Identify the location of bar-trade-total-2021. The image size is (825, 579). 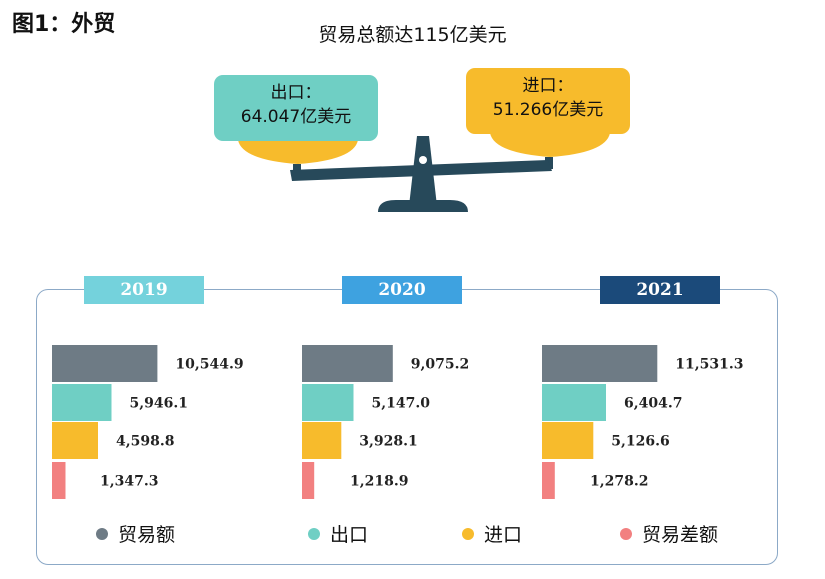
(600, 363).